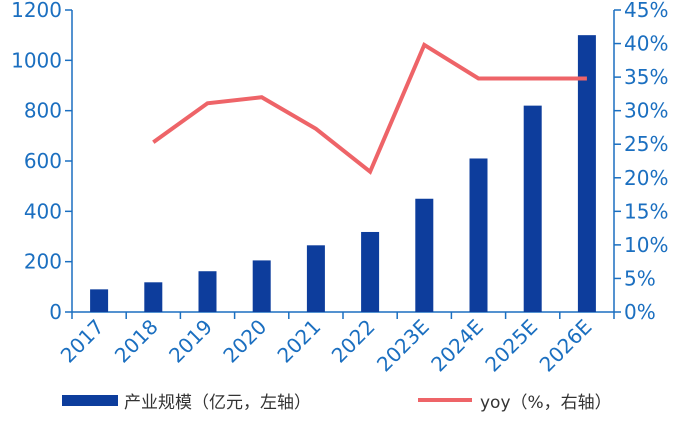 The width and height of the screenshot is (692, 422). Describe the element at coordinates (43, 111) in the screenshot. I see `left-tick-label: 800` at that location.